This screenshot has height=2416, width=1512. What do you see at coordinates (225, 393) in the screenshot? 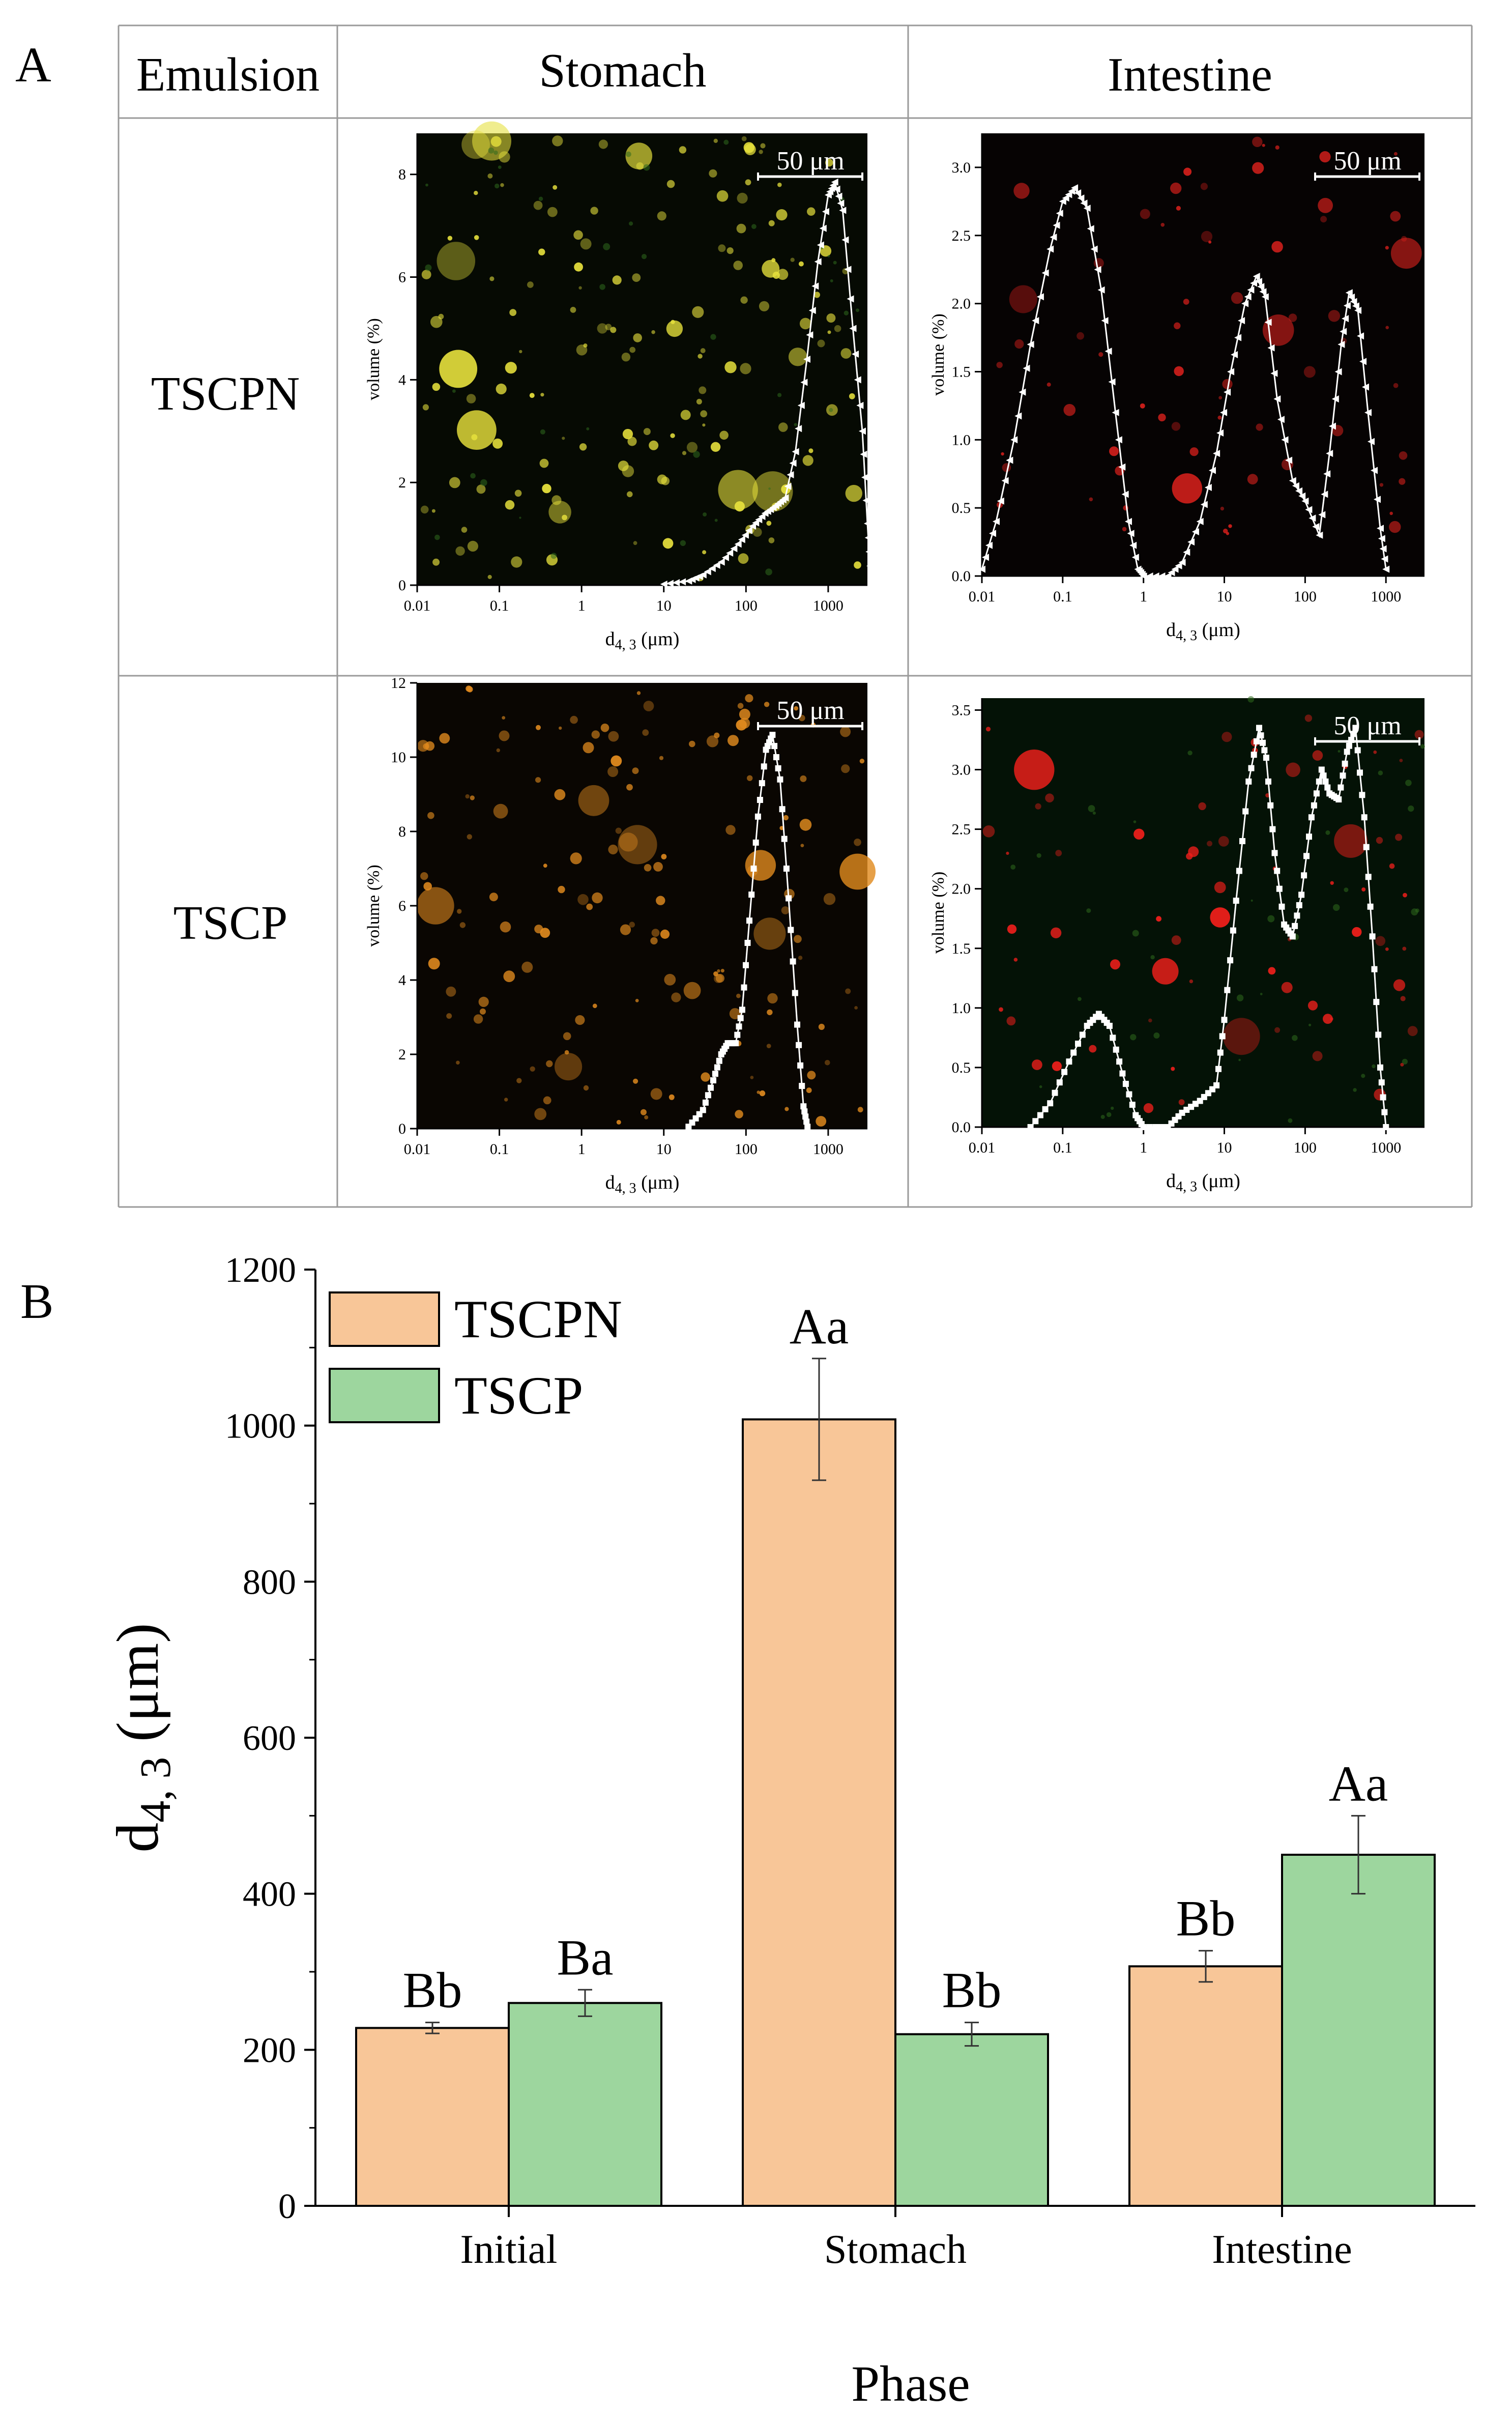
I see `row-label-tscpn: TSCPN` at bounding box center [225, 393].